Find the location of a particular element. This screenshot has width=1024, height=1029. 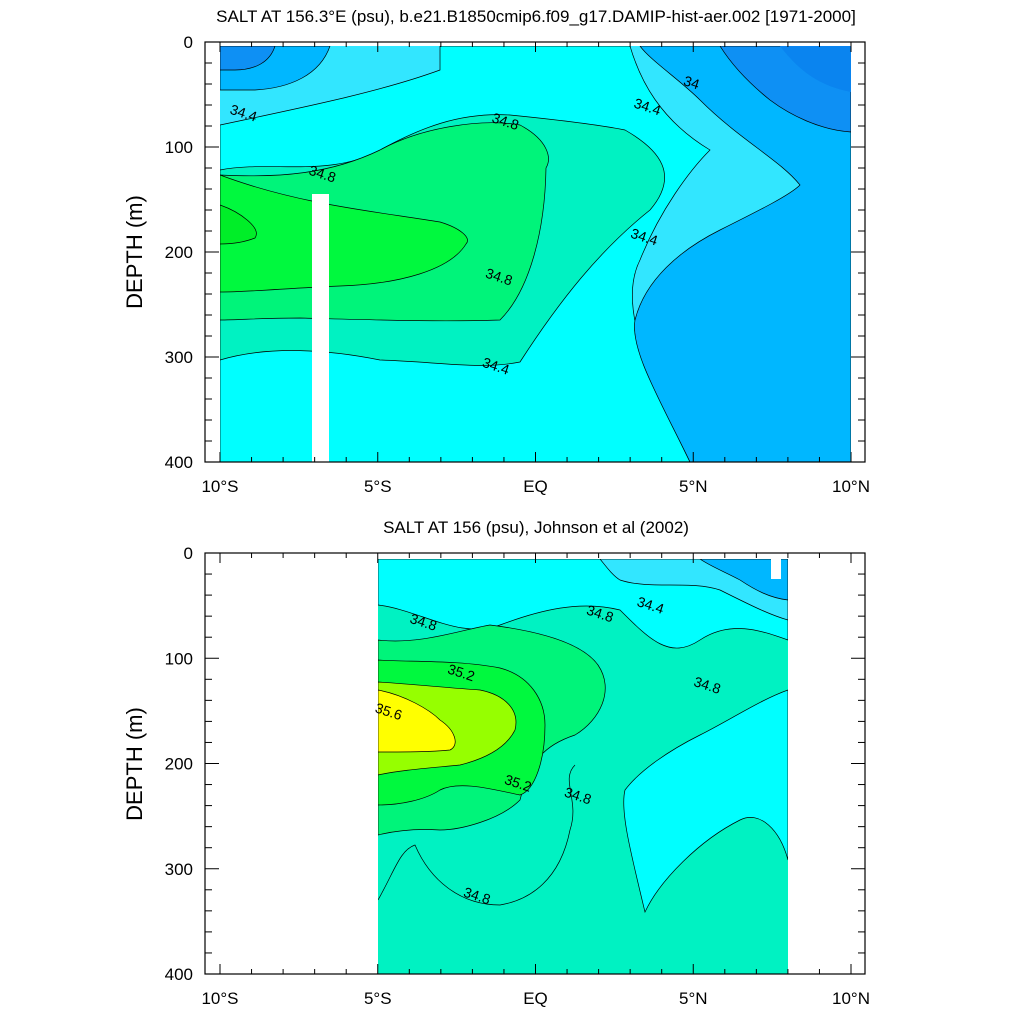

top-region-35p2-core is located at coordinates (238, 224).